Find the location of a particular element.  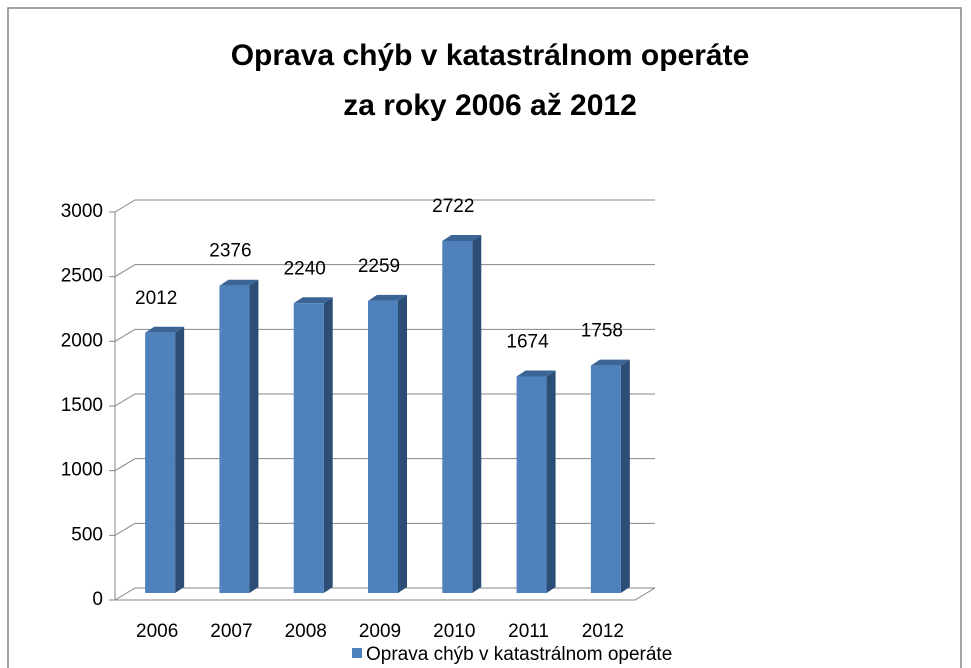

data-label: 2259 is located at coordinates (379, 266).